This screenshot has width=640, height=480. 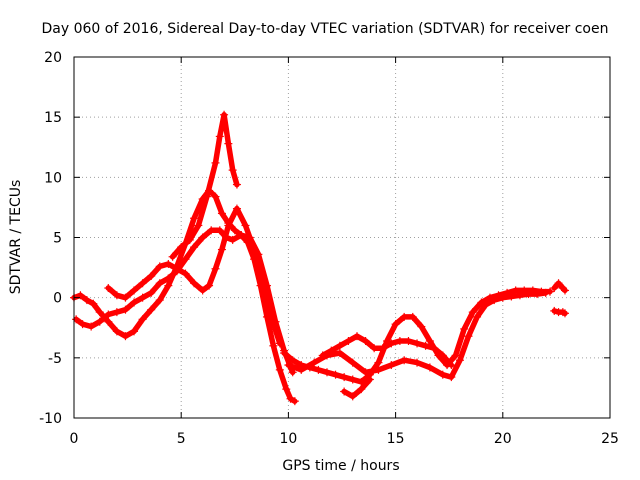 I want to click on series-track-e, so click(x=417, y=336).